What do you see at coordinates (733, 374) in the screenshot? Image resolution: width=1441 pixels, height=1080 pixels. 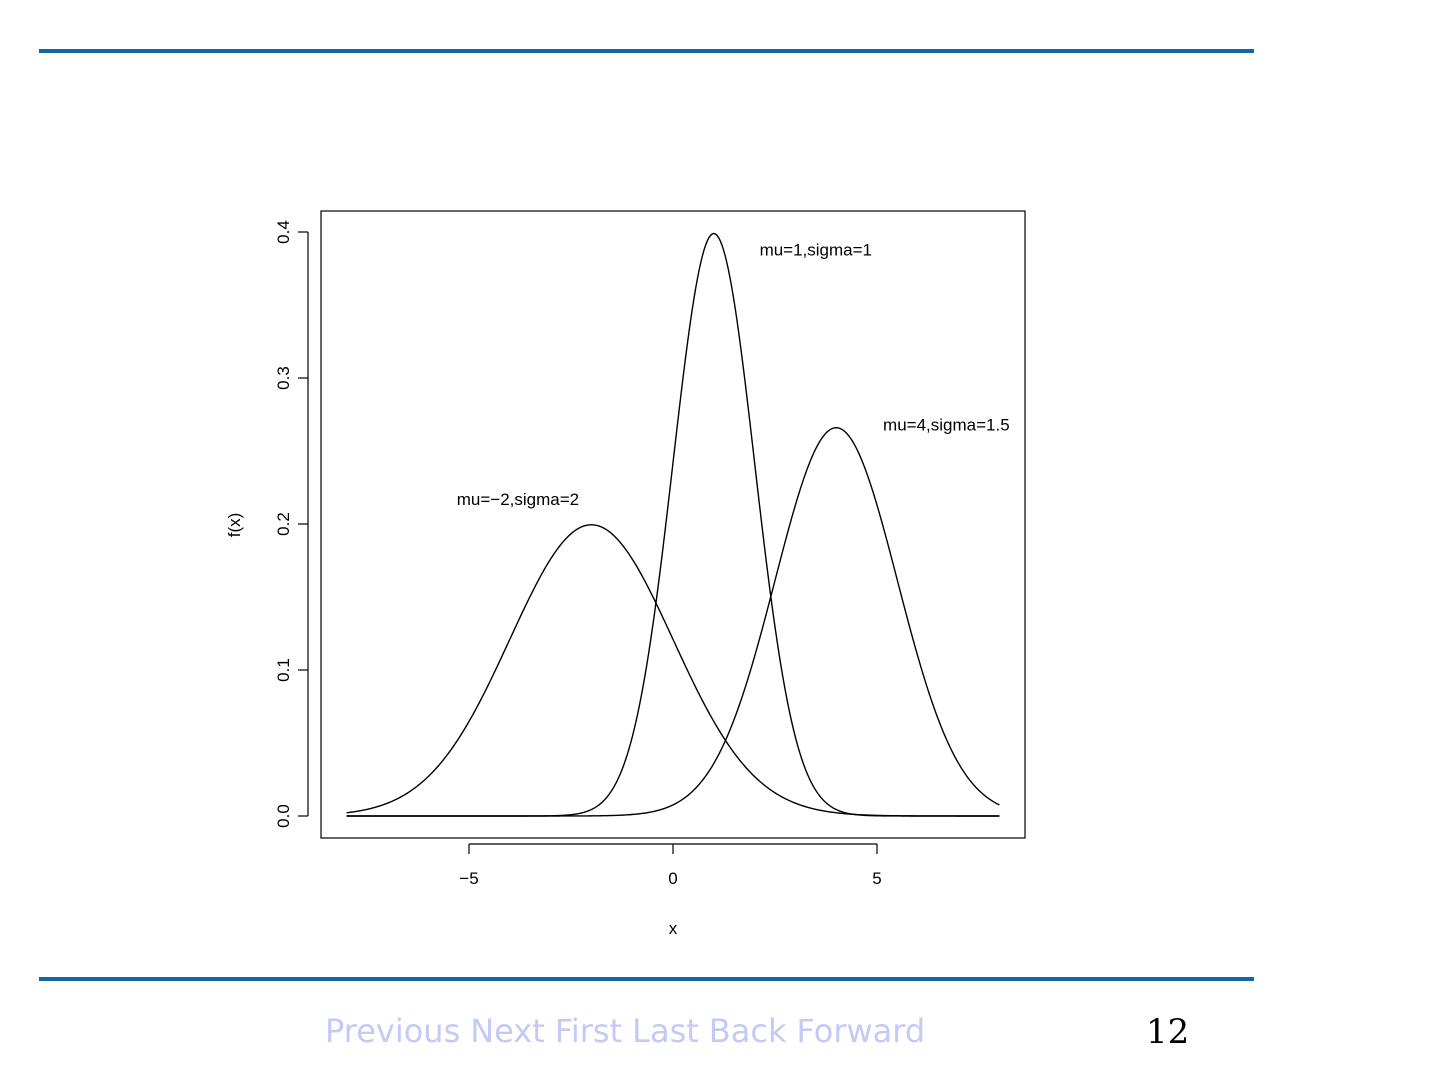 I see `curve-annotations: mu=−2,sigma=2 mu=1,sigma=1 mu=4,sigma=1.5` at bounding box center [733, 374].